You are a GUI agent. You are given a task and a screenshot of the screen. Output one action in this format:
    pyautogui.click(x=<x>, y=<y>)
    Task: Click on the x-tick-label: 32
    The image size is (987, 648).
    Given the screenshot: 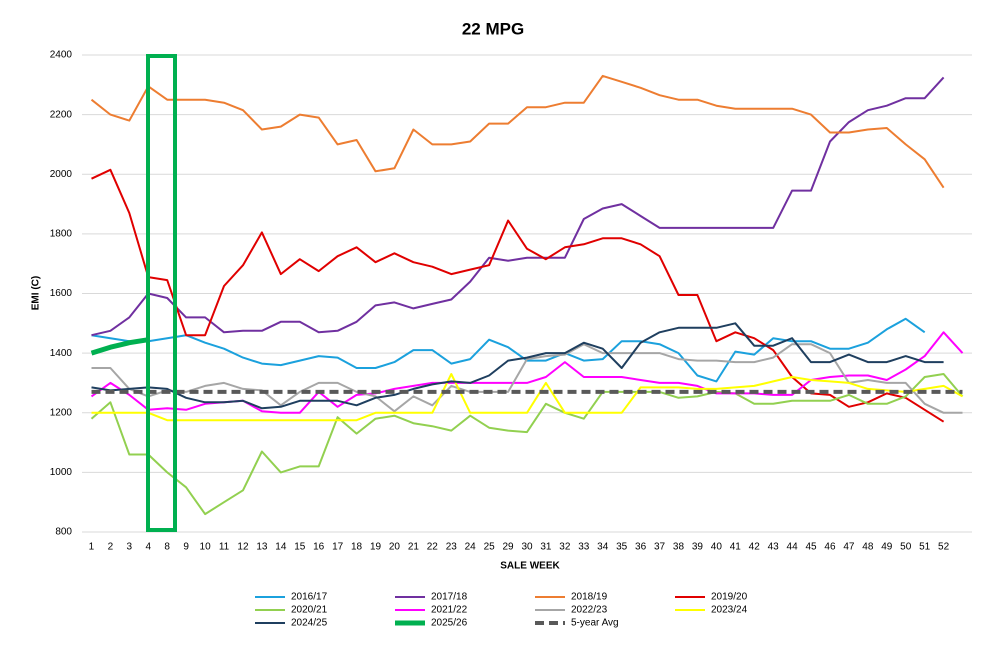 What is the action you would take?
    pyautogui.click(x=565, y=547)
    